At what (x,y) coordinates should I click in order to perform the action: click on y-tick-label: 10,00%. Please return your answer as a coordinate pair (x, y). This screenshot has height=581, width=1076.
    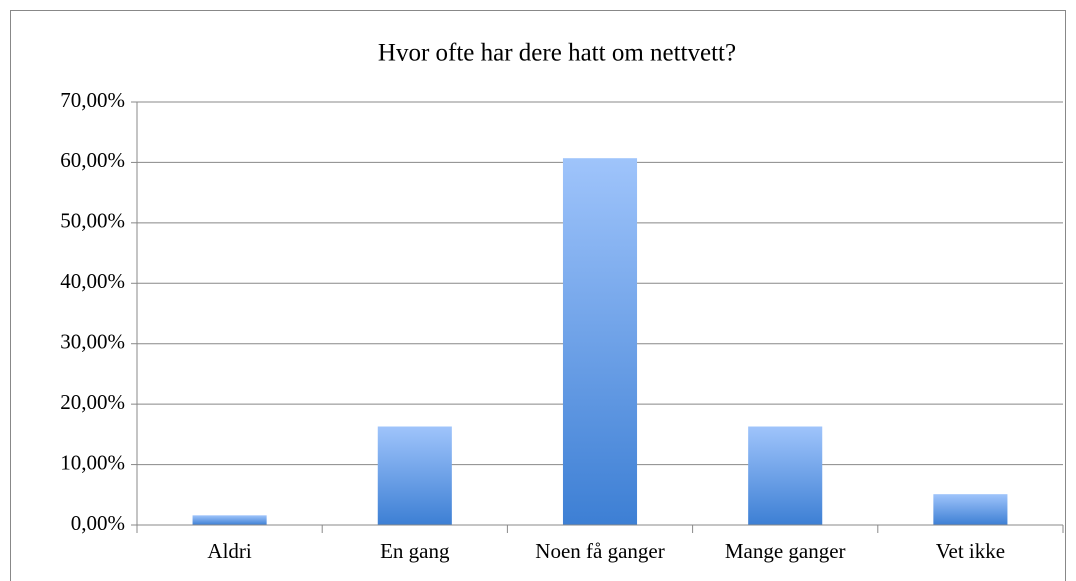
    Looking at the image, I should click on (92, 462).